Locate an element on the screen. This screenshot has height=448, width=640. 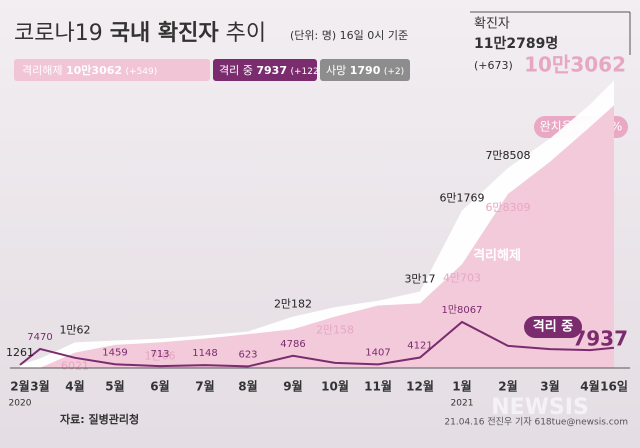
legend-text: 사망 1790 (+2) is located at coordinates (365, 70).